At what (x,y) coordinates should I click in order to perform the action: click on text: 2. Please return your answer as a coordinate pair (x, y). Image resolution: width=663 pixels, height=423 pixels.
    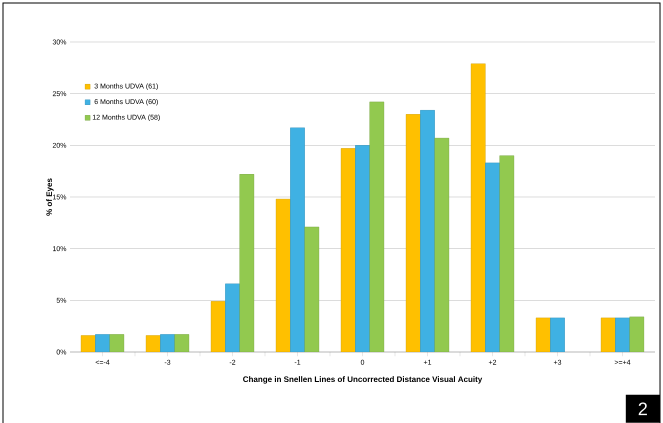
    Looking at the image, I should click on (642, 409).